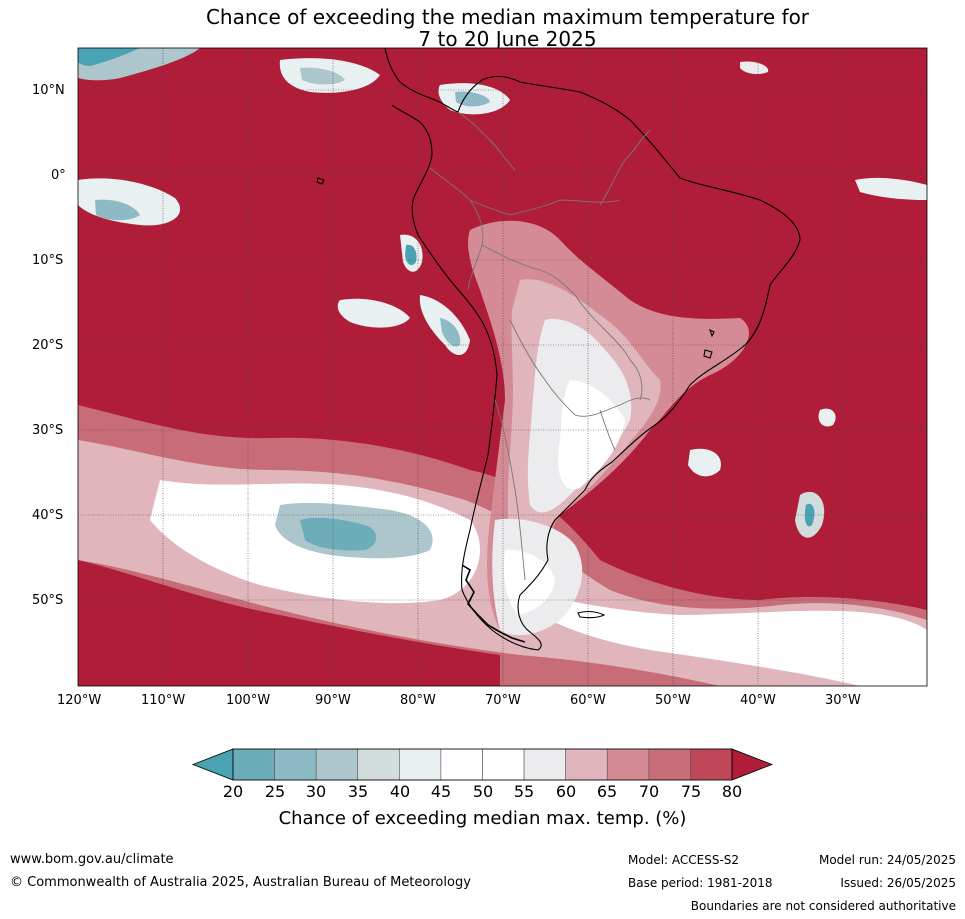 Image resolution: width=965 pixels, height=919 pixels. I want to click on colorbar-arrow-low, so click(212, 764).